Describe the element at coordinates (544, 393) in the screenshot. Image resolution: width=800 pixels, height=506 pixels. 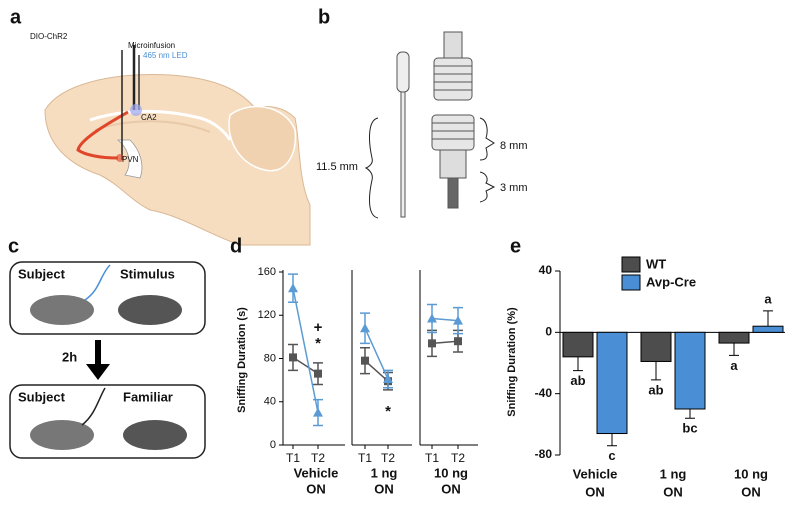
I see `y-tick-label: -40` at that location.